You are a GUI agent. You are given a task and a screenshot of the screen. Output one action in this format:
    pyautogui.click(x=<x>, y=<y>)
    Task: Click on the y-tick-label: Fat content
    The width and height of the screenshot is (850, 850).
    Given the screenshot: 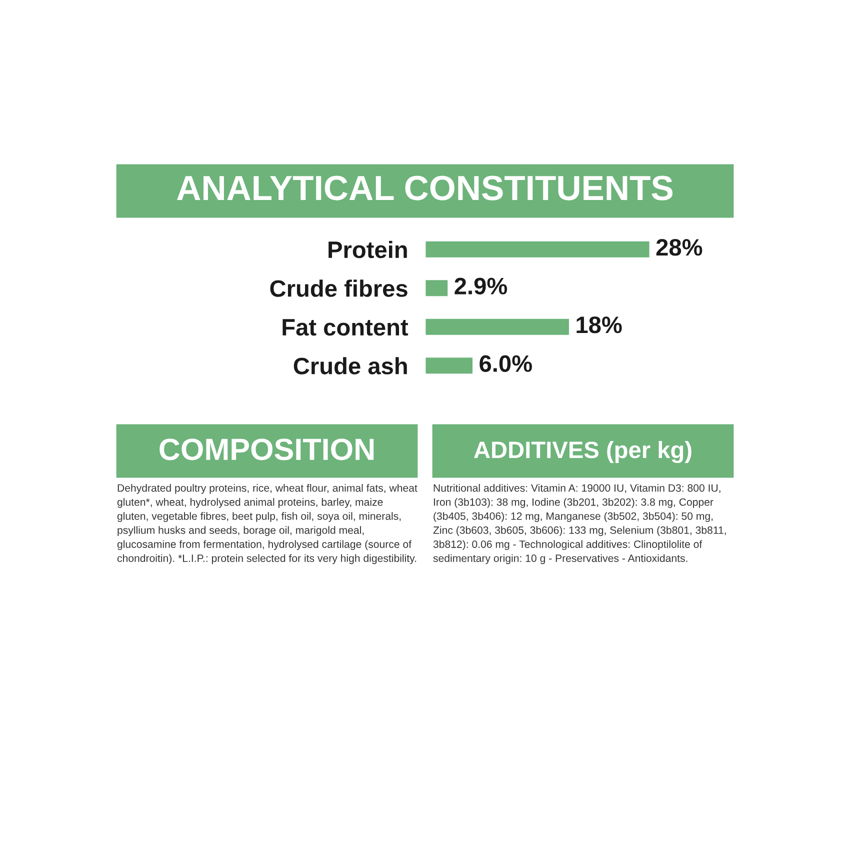 What is the action you would take?
    pyautogui.click(x=345, y=327)
    